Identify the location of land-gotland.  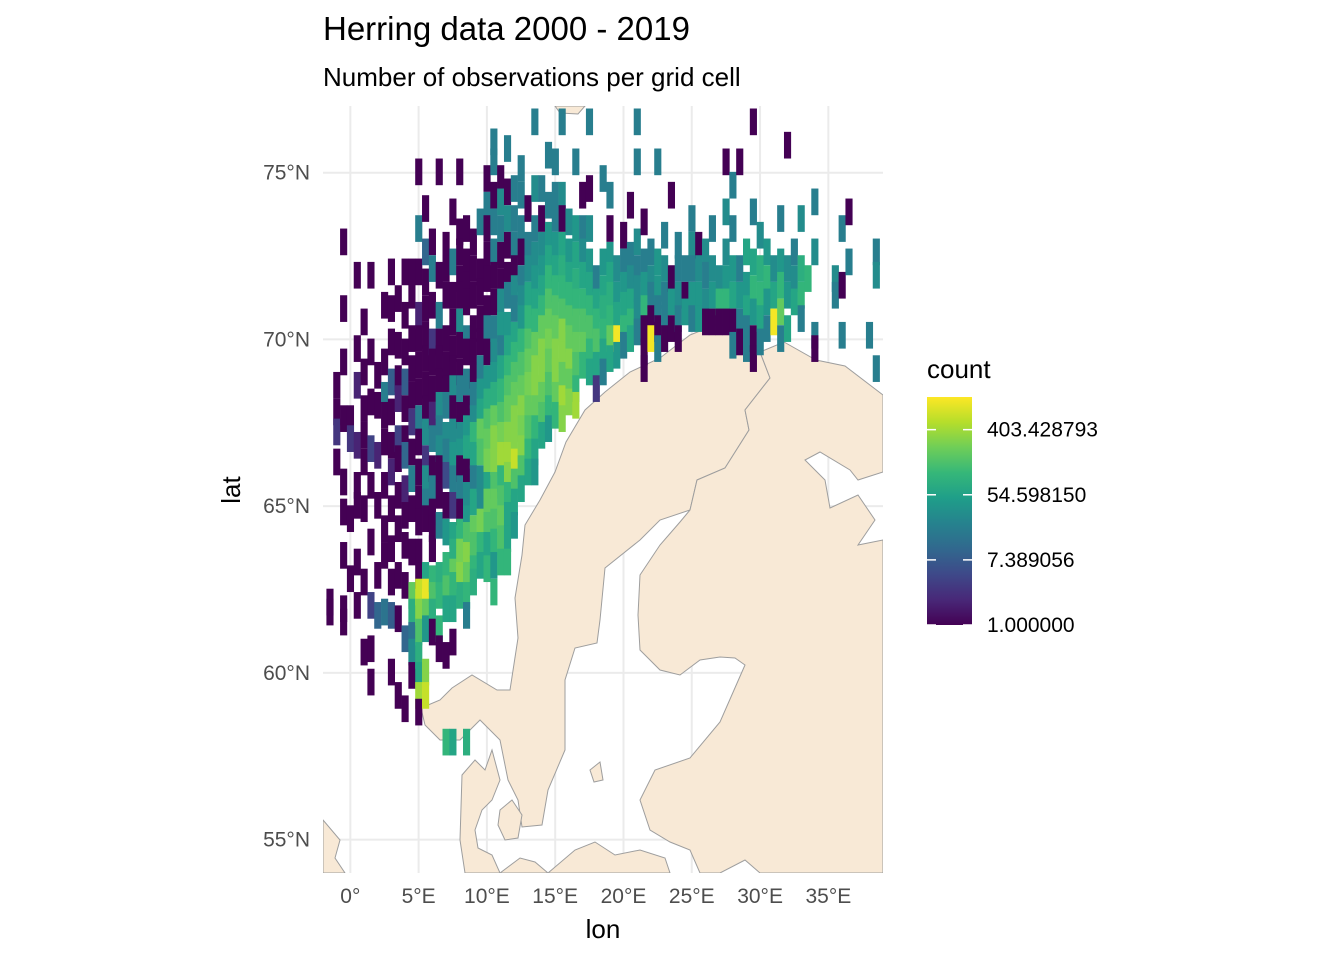
(596, 772).